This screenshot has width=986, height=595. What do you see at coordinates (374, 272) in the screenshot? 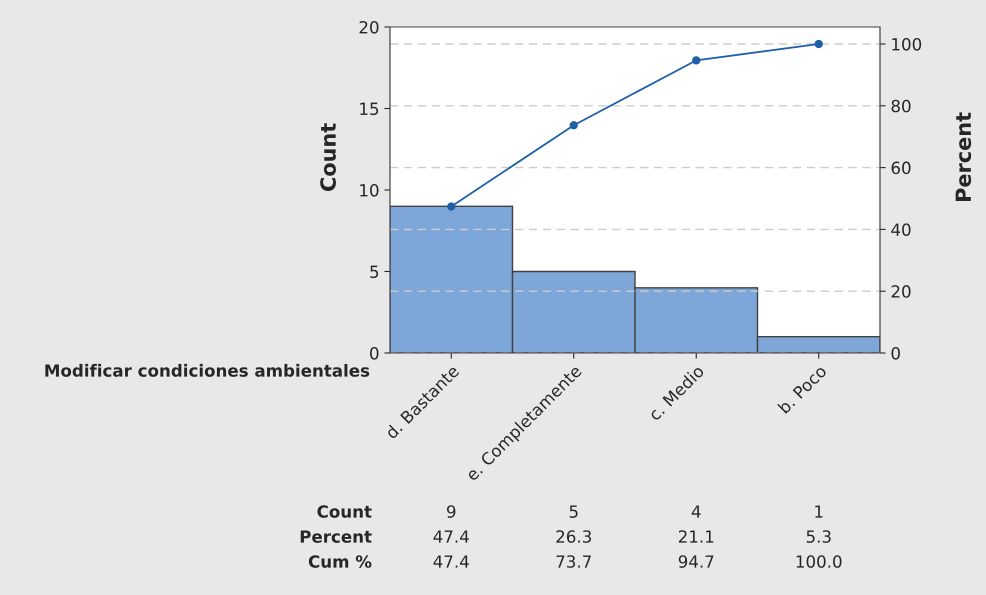
I see `y-tick-label: 5` at bounding box center [374, 272].